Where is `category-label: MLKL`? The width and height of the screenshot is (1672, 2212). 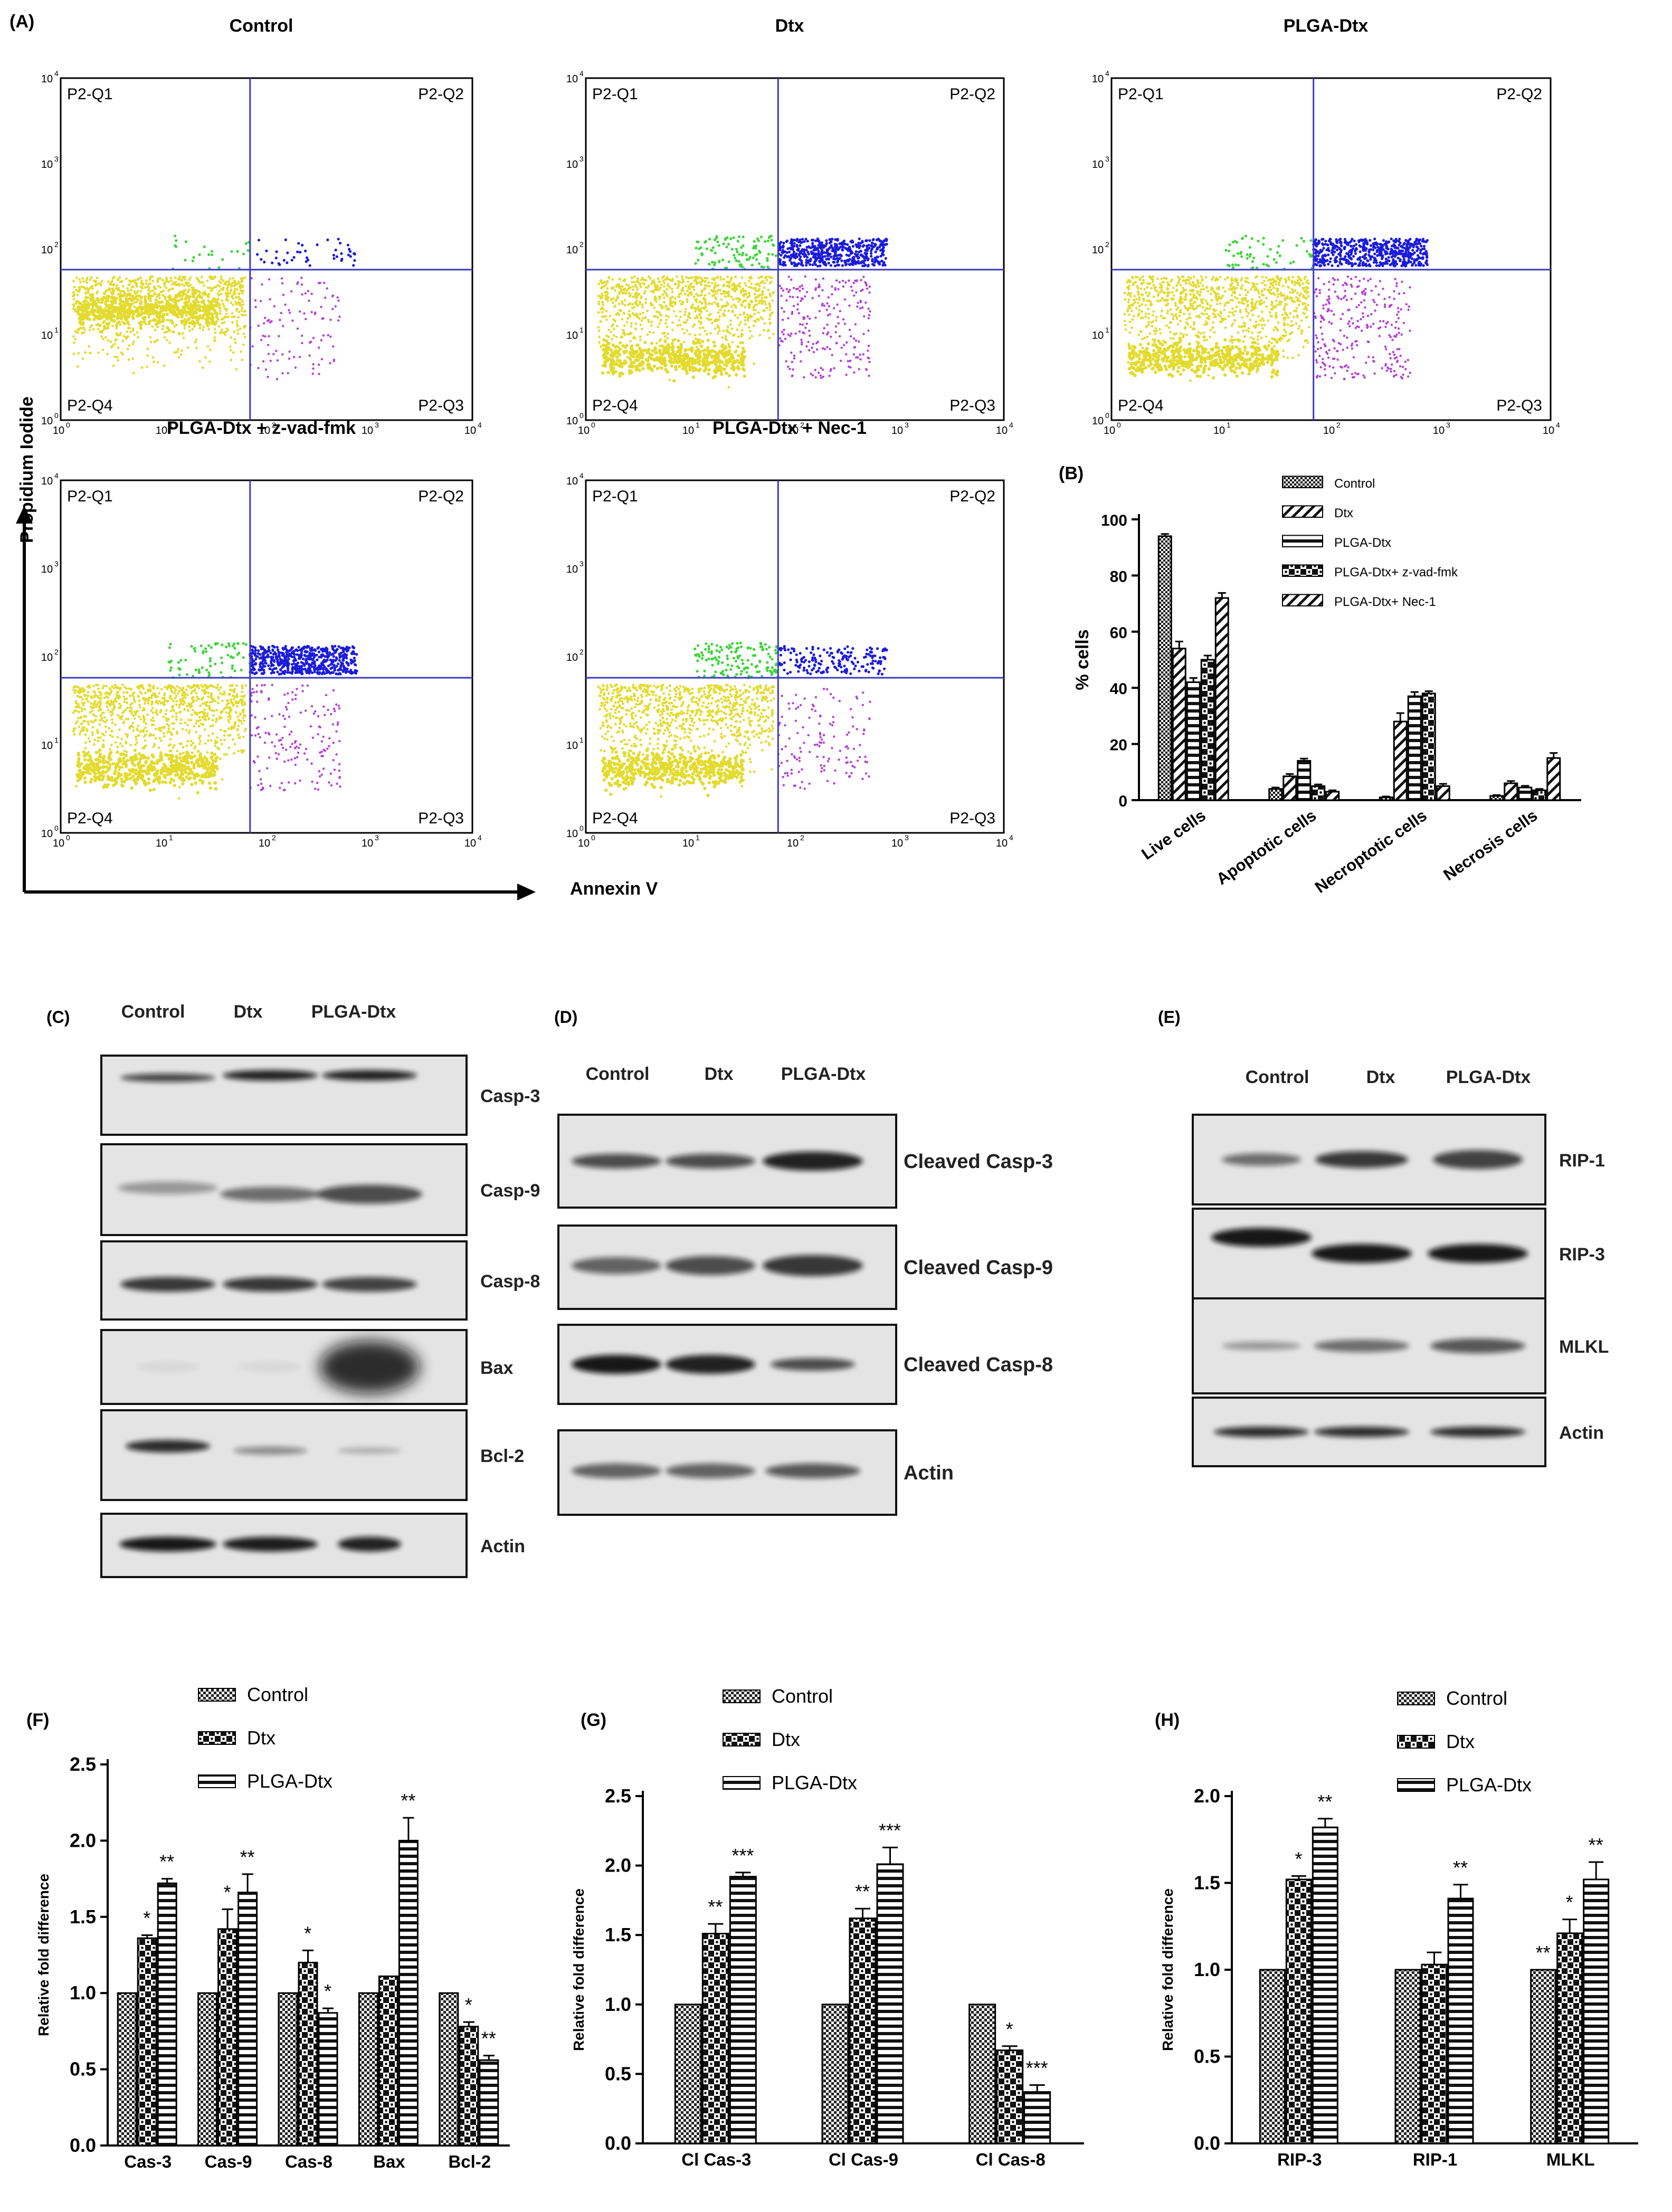 category-label: MLKL is located at coordinates (1570, 2159).